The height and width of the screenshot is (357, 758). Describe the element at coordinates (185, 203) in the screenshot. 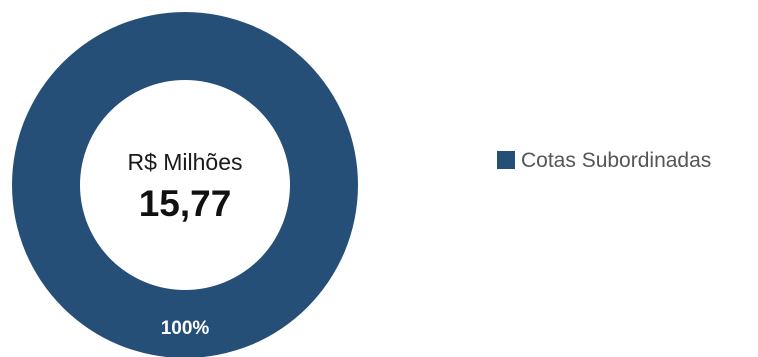

I see `center-total-value: 15,77` at that location.